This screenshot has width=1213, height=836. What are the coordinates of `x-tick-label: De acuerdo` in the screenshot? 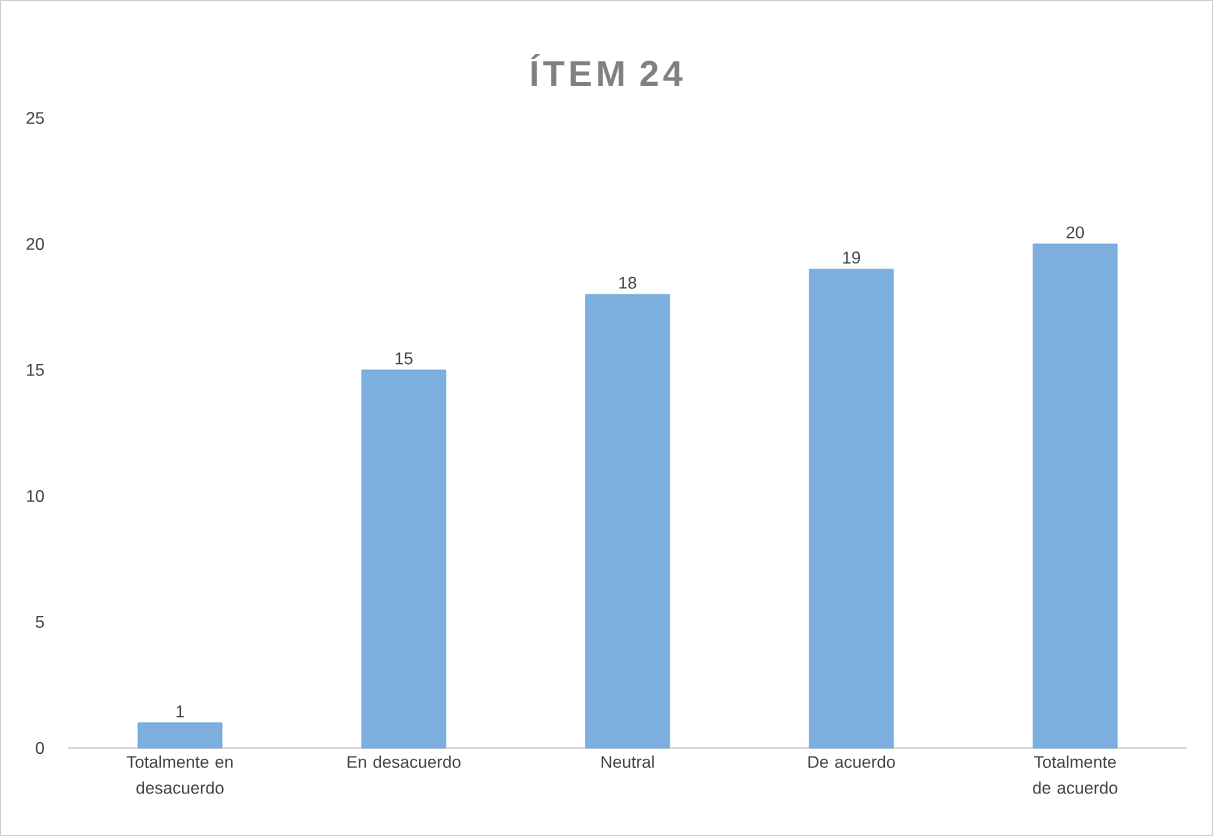 It's located at (851, 761).